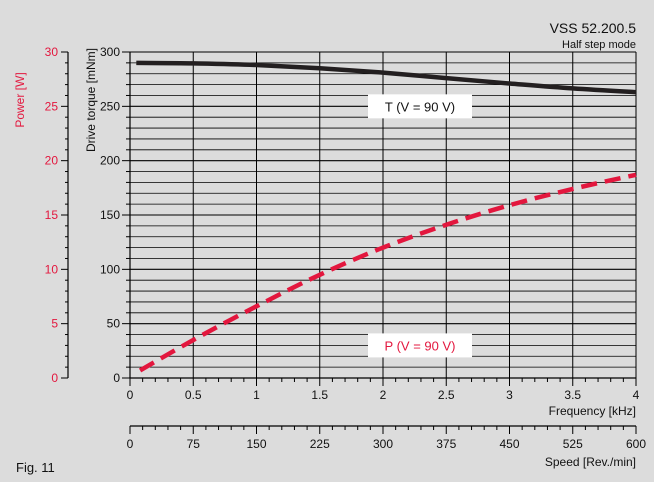 This screenshot has width=654, height=482. What do you see at coordinates (35, 467) in the screenshot?
I see `figure-label: Fig. 11` at bounding box center [35, 467].